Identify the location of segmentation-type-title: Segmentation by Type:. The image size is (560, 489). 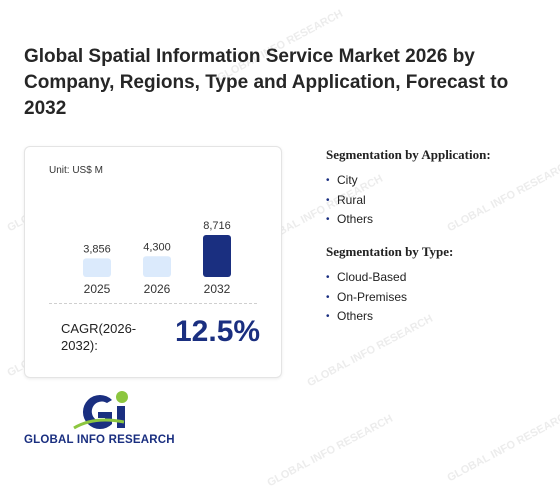
(390, 251).